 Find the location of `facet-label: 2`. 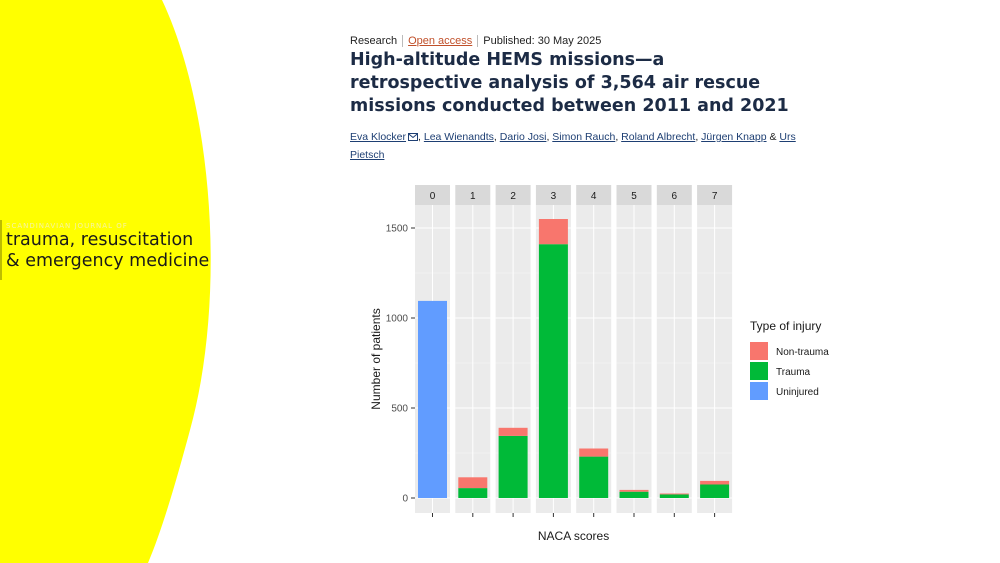

facet-label: 2 is located at coordinates (513, 196).